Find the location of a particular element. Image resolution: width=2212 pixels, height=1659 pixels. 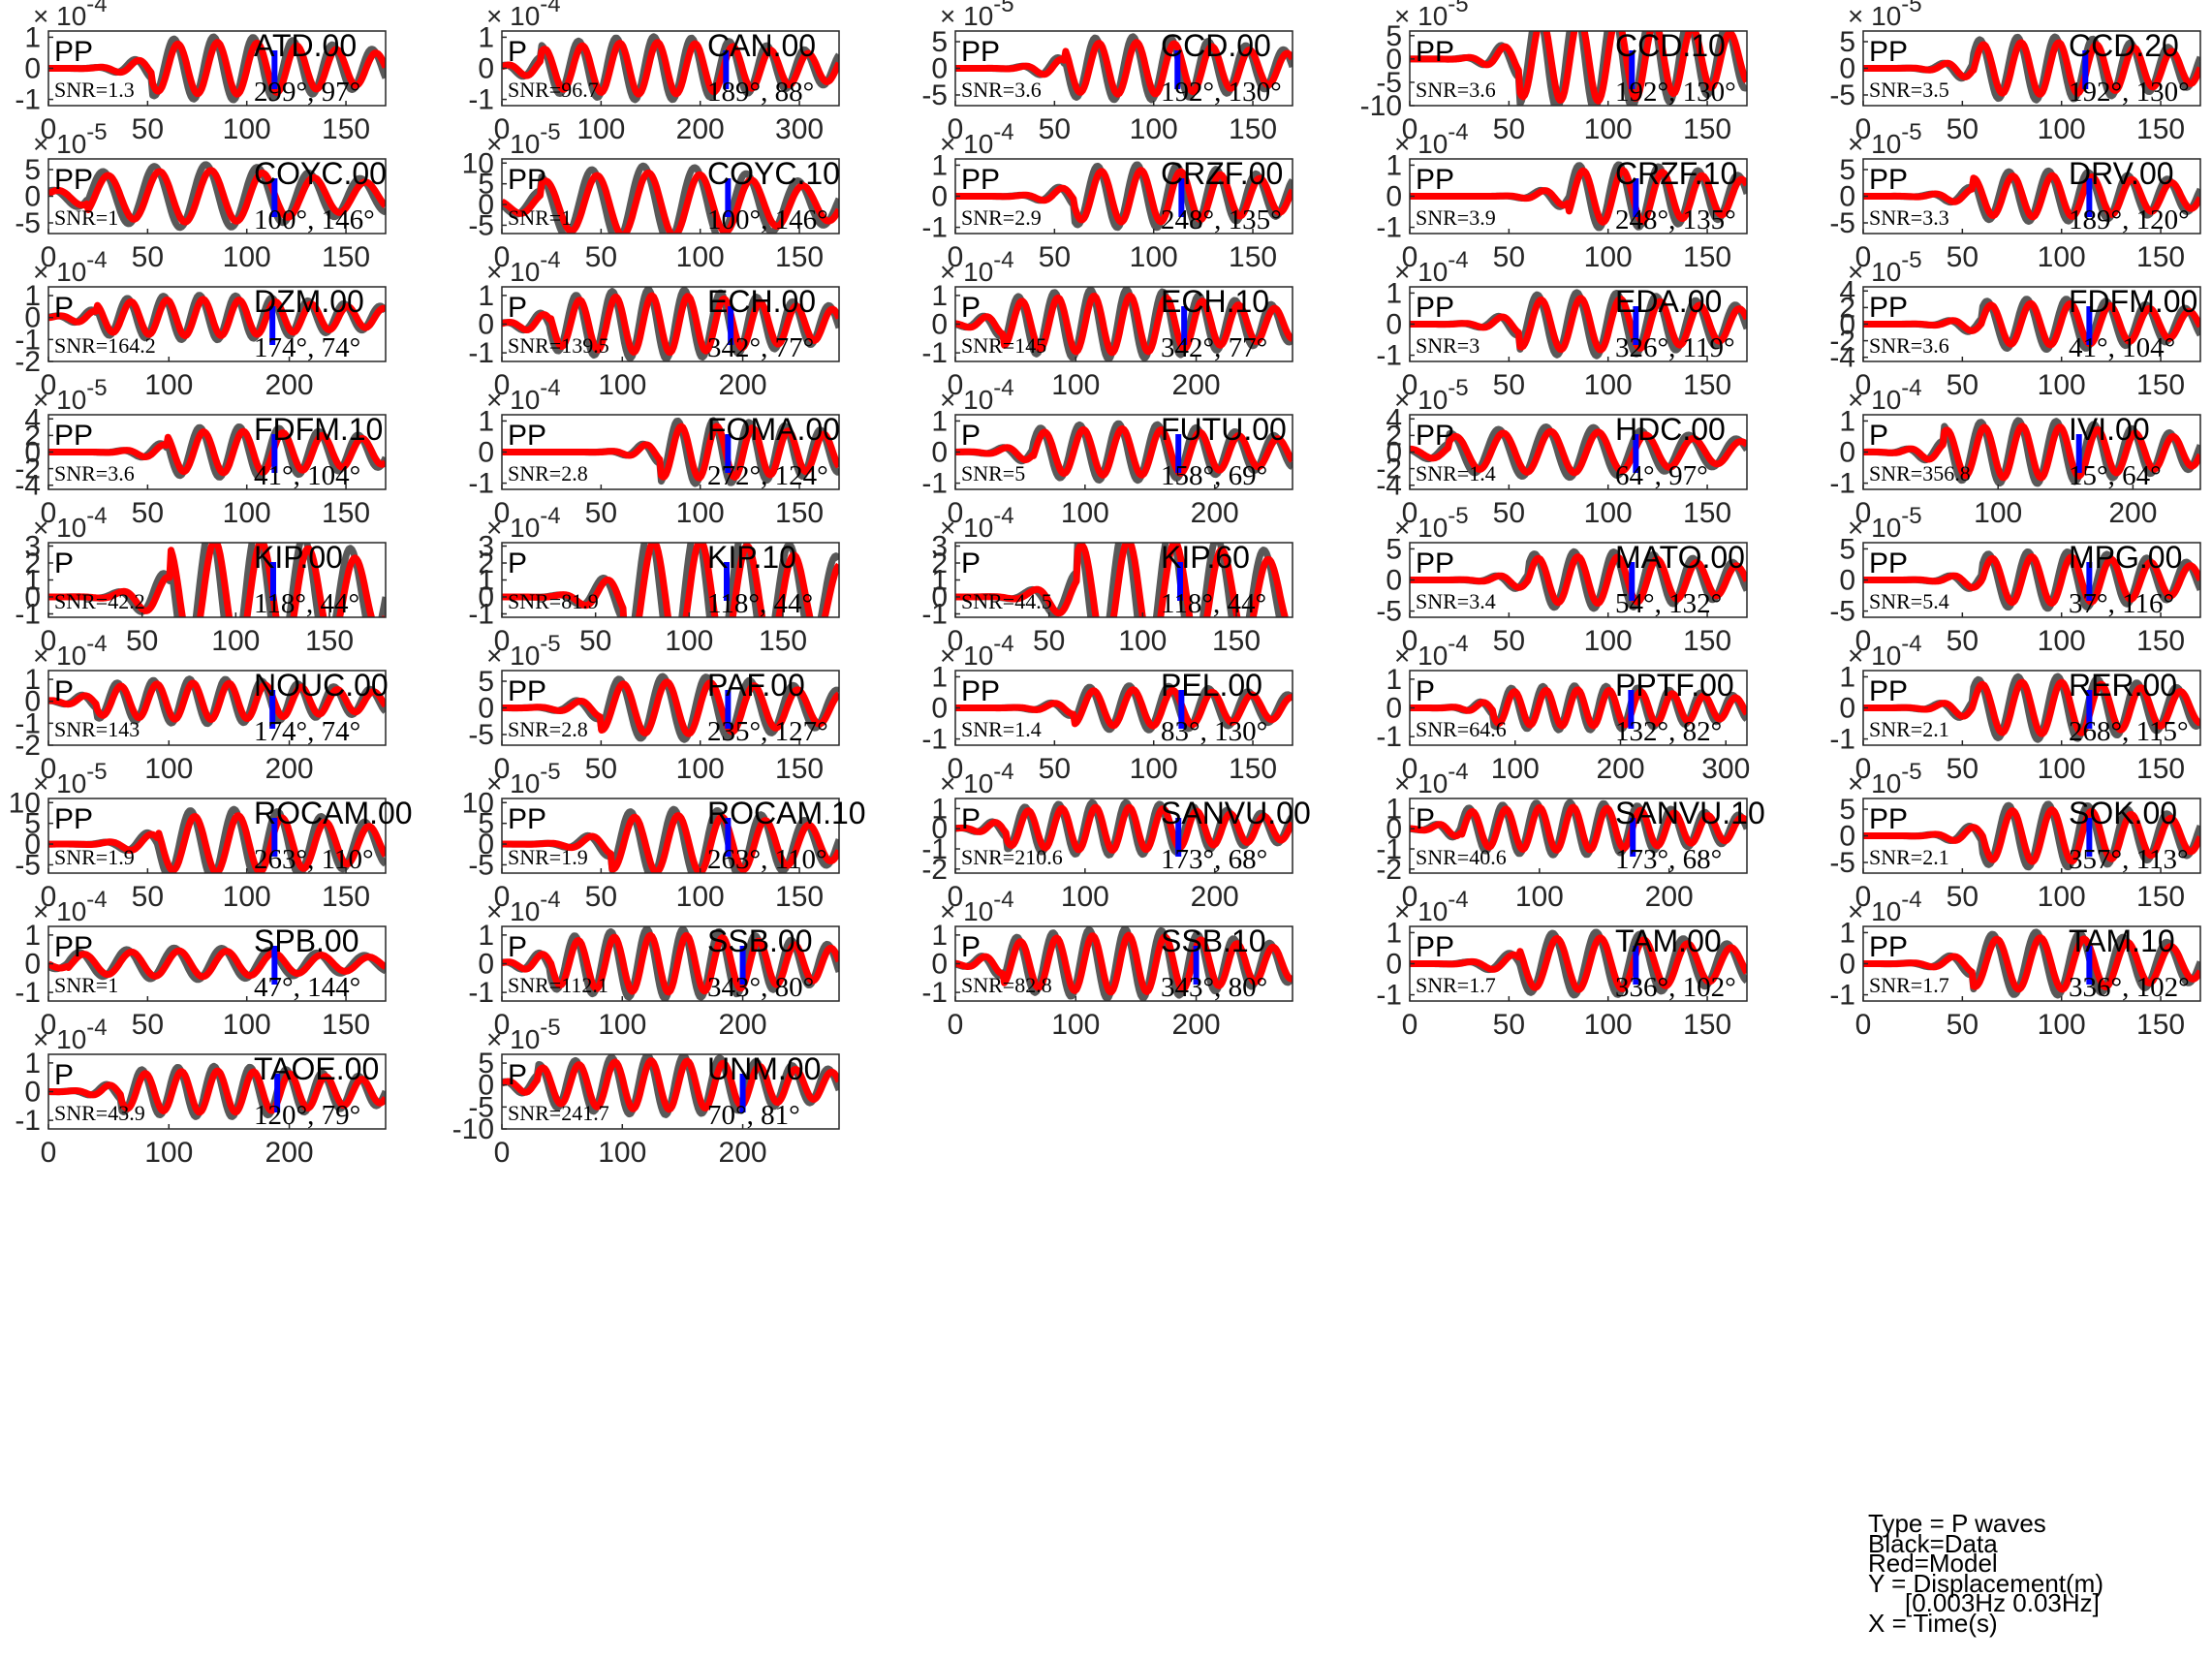

phase-label: P is located at coordinates (517, 1075).